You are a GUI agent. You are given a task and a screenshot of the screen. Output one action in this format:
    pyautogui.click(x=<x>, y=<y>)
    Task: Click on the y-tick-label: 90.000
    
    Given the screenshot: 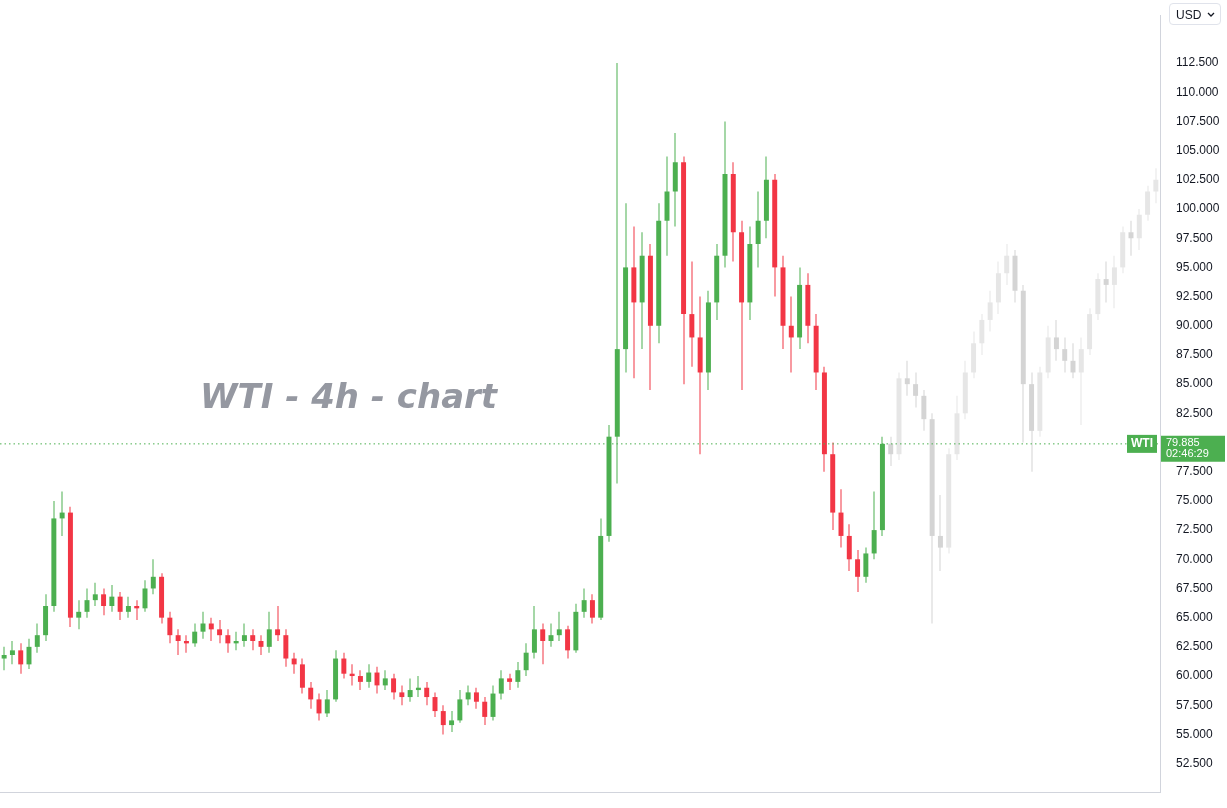 What is the action you would take?
    pyautogui.click(x=1195, y=325)
    